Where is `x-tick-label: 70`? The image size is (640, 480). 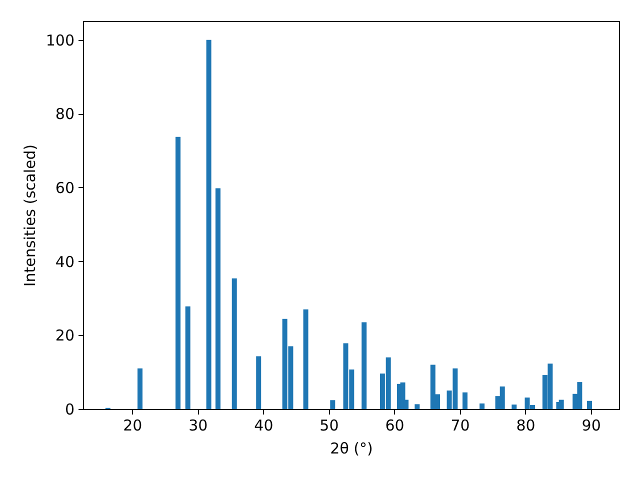
x-tick-label: 70 is located at coordinates (460, 425).